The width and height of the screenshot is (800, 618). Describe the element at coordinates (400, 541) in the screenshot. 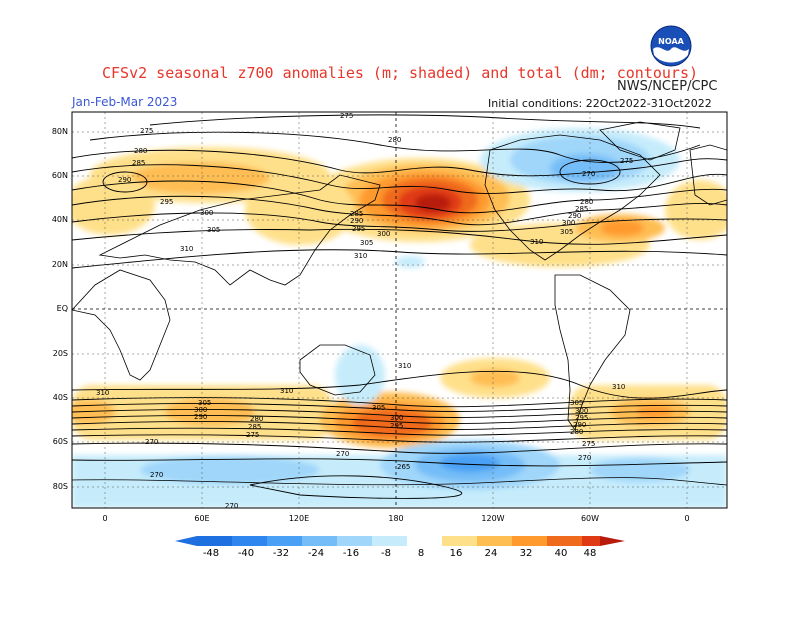

I see `colorbar` at that location.